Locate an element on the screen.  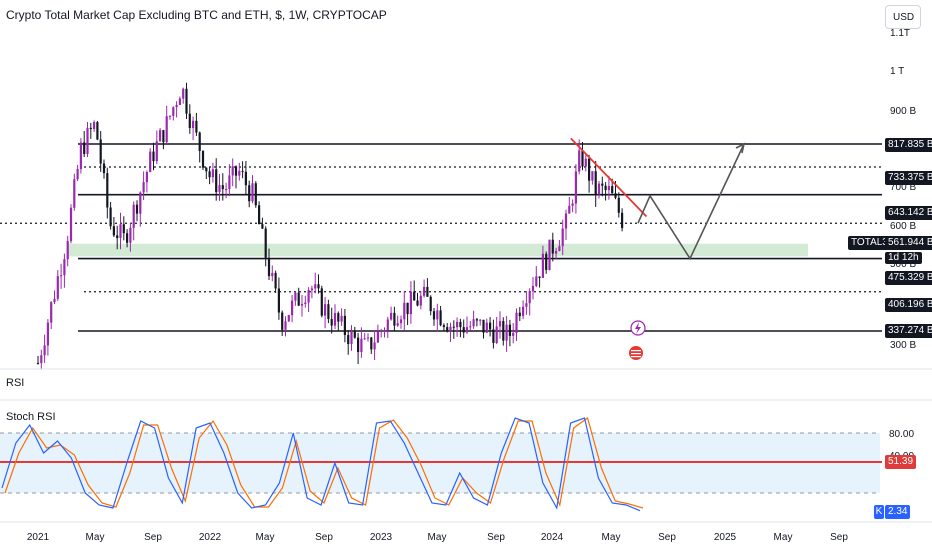
stoch-d-line is located at coordinates (324, 463).